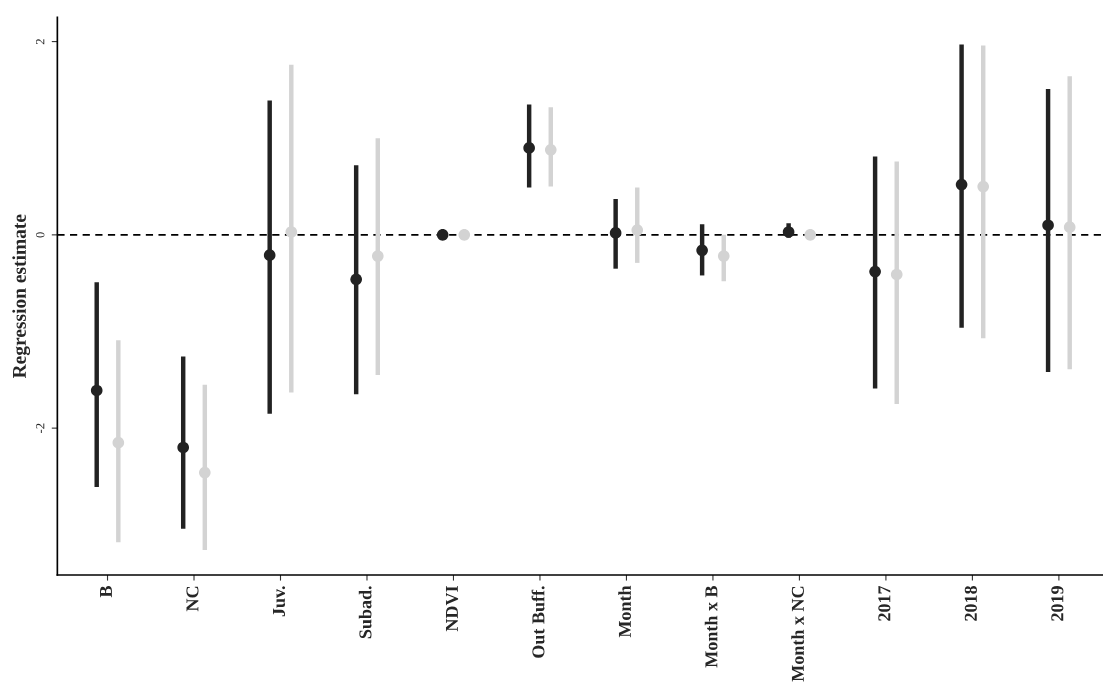  Describe the element at coordinates (279, 601) in the screenshot. I see `x-tick-label: Juv.` at that location.